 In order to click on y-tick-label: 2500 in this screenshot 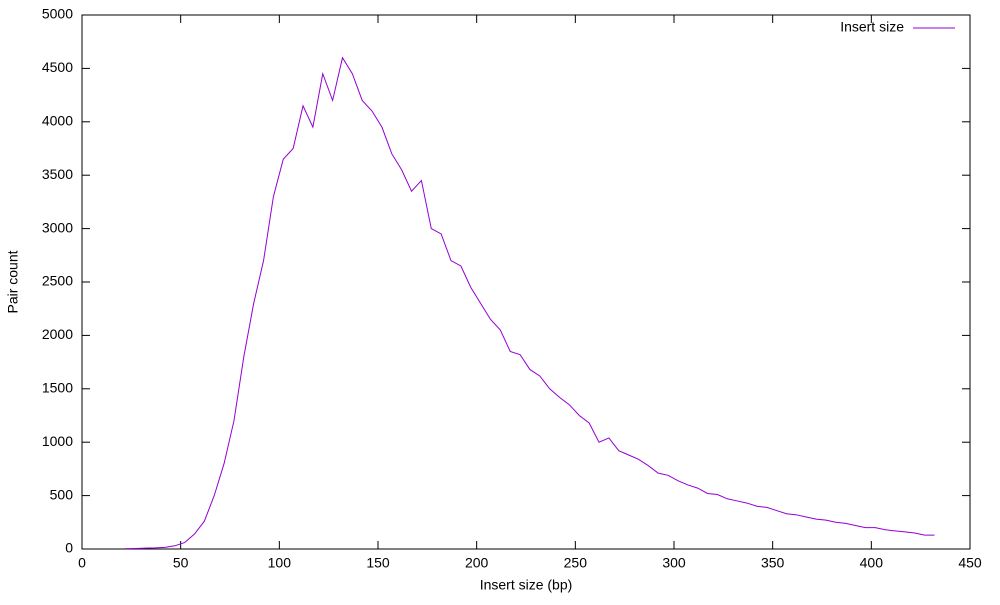, I will do `click(57, 281)`.